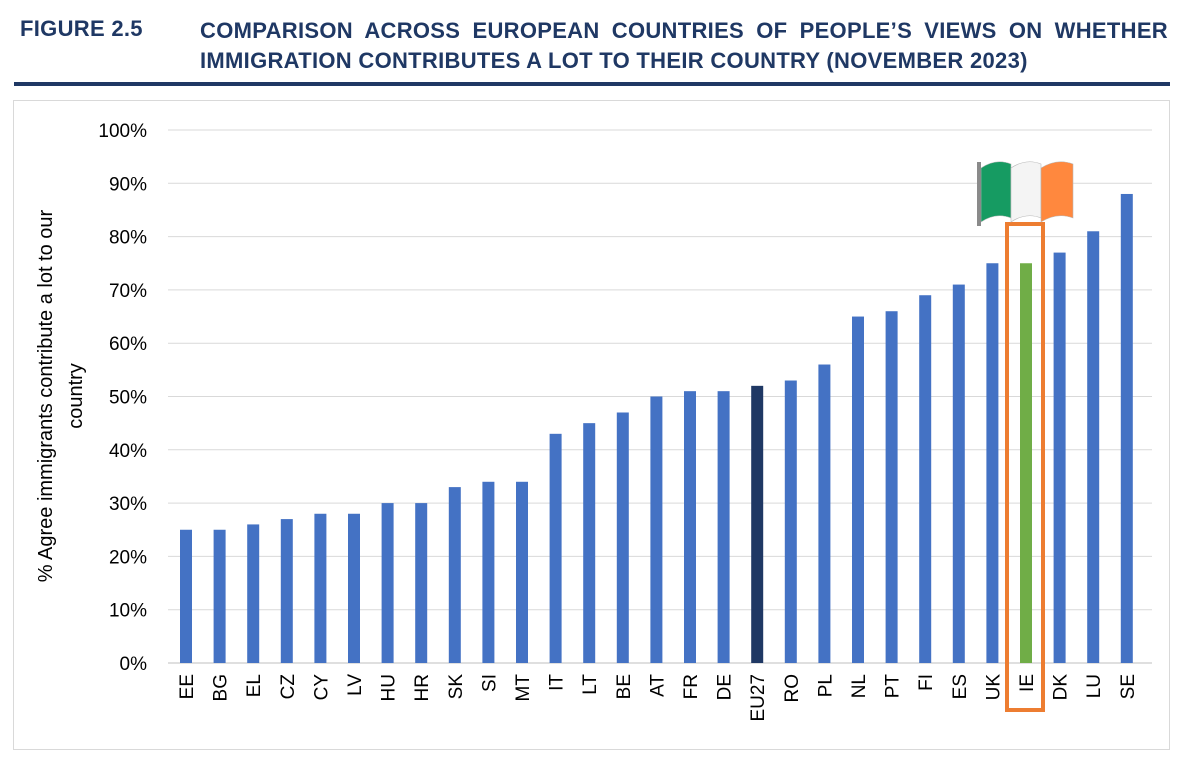  I want to click on x-tick-label: SE, so click(1128, 686).